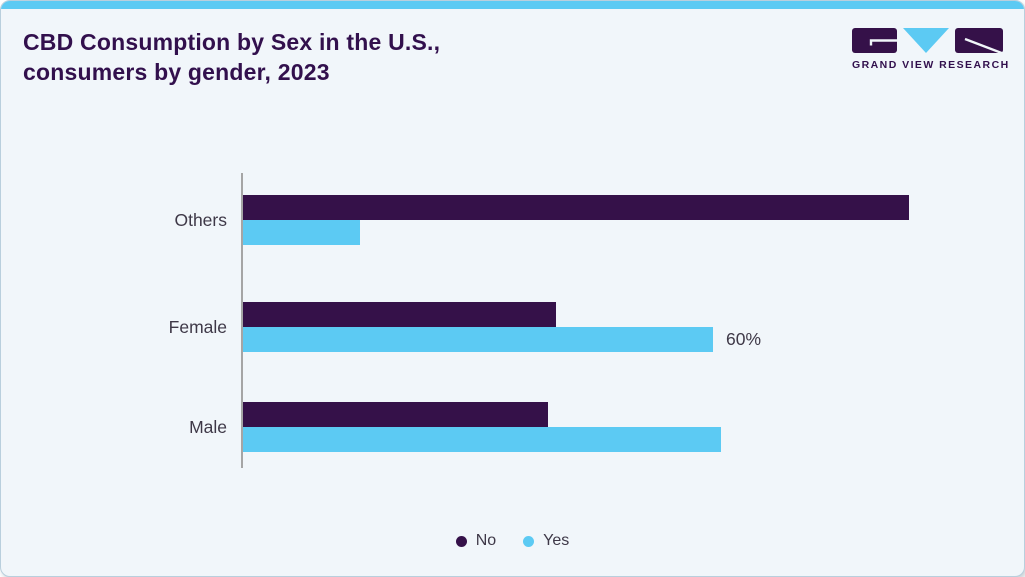  What do you see at coordinates (395, 414) in the screenshot?
I see `bar-male-no` at bounding box center [395, 414].